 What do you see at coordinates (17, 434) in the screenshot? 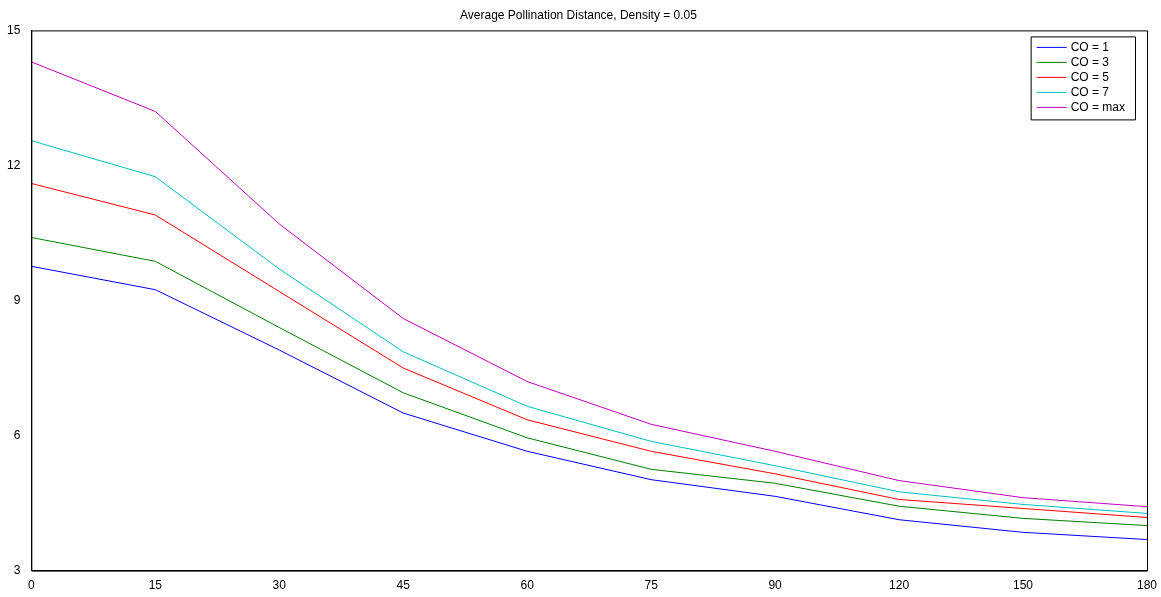
I see `y-tick-label: 6` at bounding box center [17, 434].